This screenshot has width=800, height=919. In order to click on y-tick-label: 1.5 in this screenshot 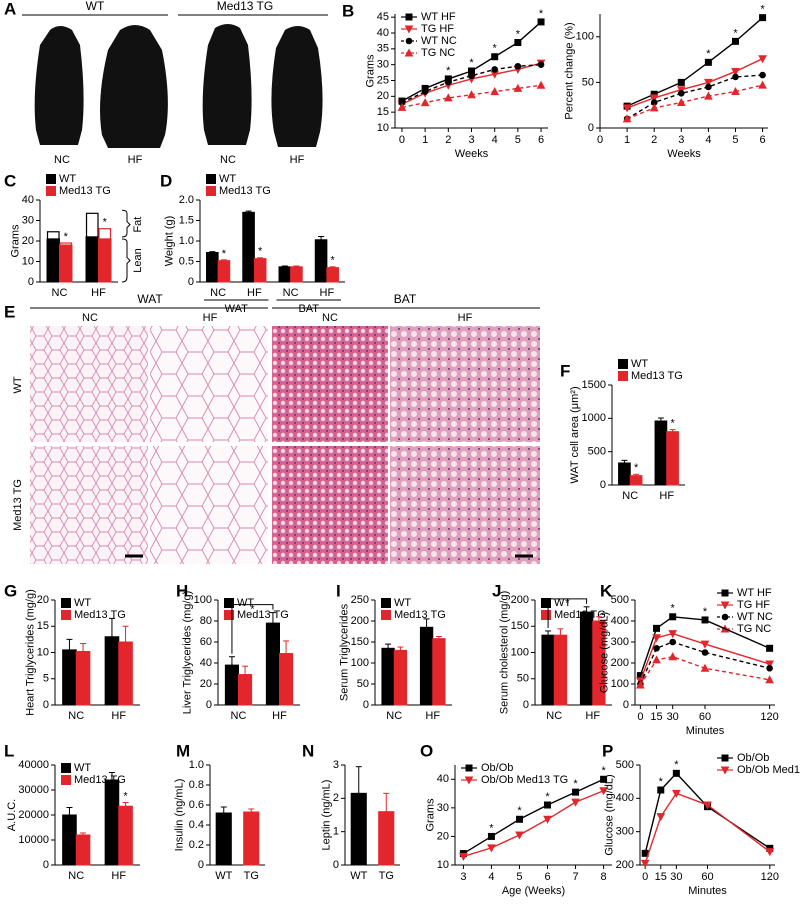, I will do `click(186, 220)`.